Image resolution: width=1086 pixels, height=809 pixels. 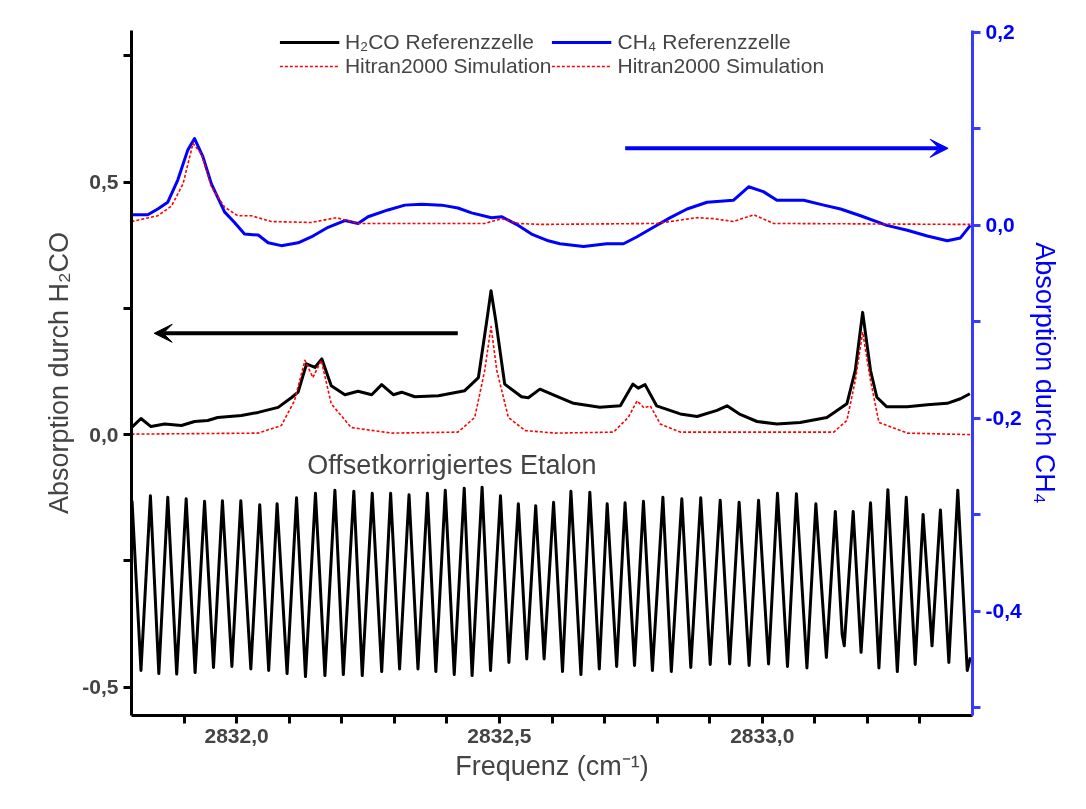 What do you see at coordinates (100, 687) in the screenshot?
I see `y-tick-label: -0,5` at bounding box center [100, 687].